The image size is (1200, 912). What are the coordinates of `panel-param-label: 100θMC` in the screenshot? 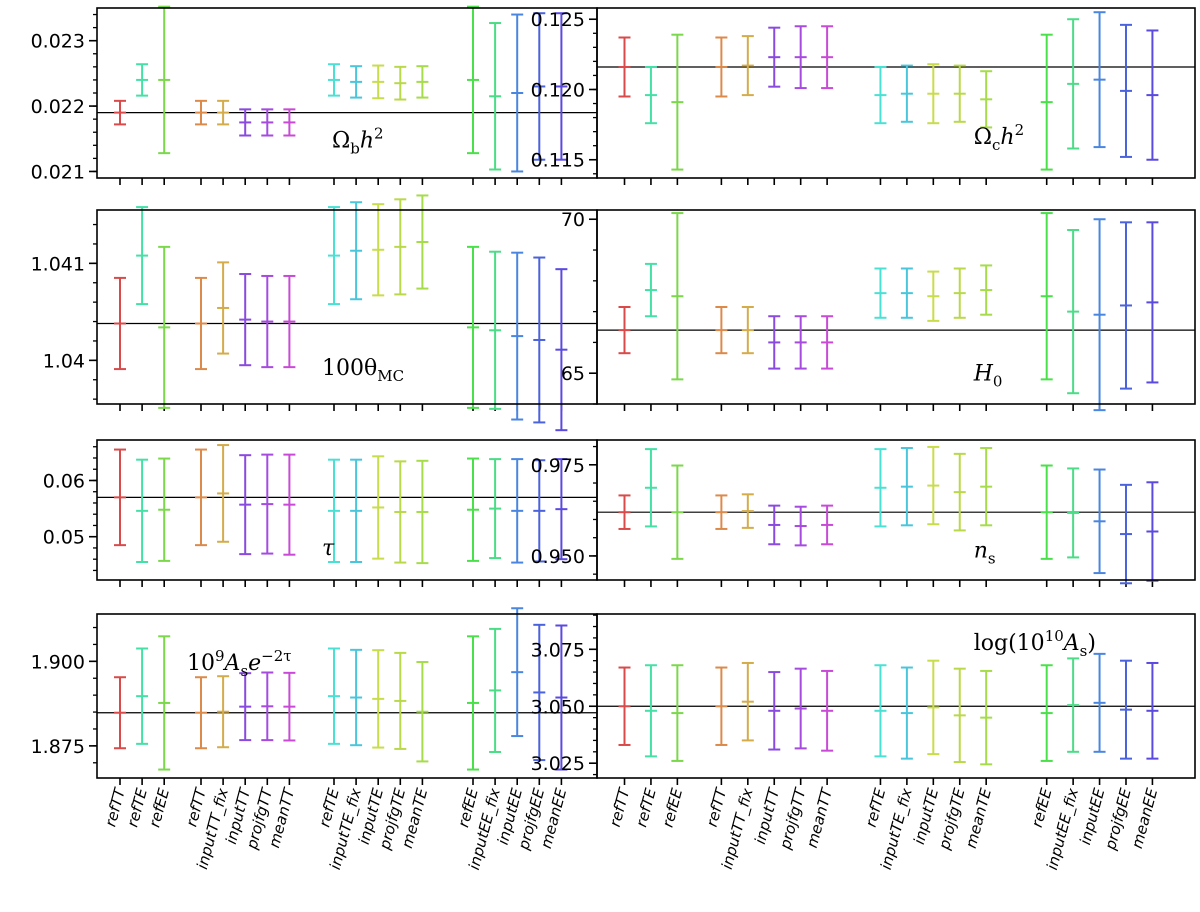 It's located at (363, 370).